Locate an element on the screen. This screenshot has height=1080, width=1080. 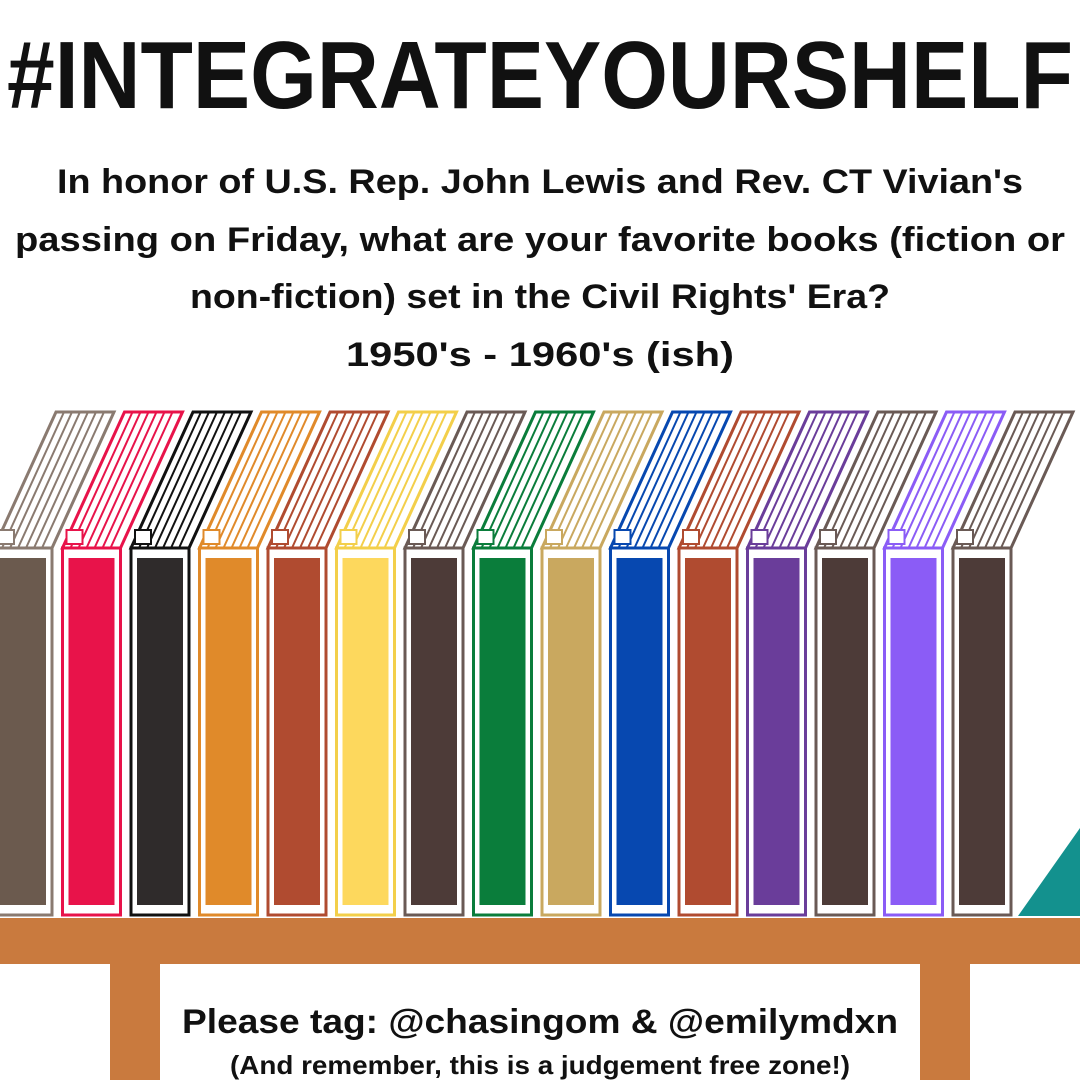
shelf is located at coordinates (540, 941).